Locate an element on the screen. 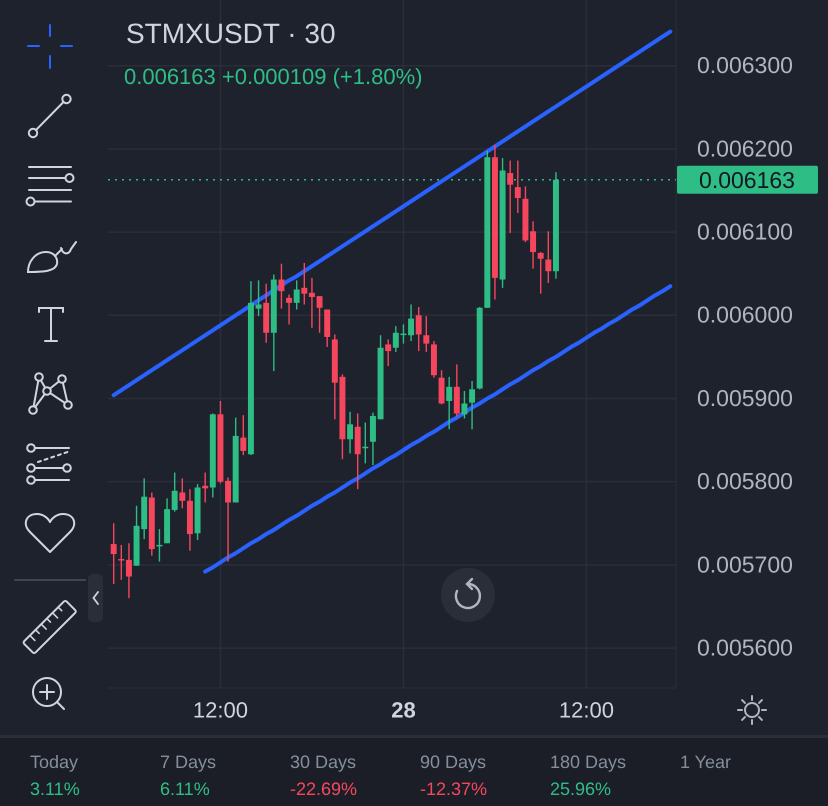 This screenshot has height=806, width=828. y-tick-label: 0.006200 is located at coordinates (745, 148).